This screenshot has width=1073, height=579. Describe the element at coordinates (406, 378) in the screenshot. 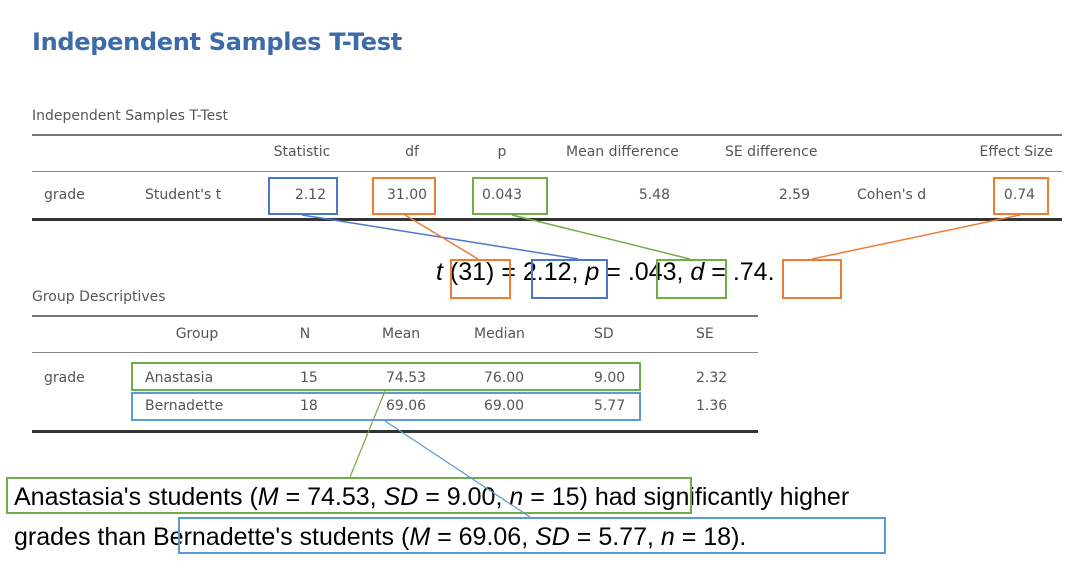

I see `cell-mean: 74.53` at that location.